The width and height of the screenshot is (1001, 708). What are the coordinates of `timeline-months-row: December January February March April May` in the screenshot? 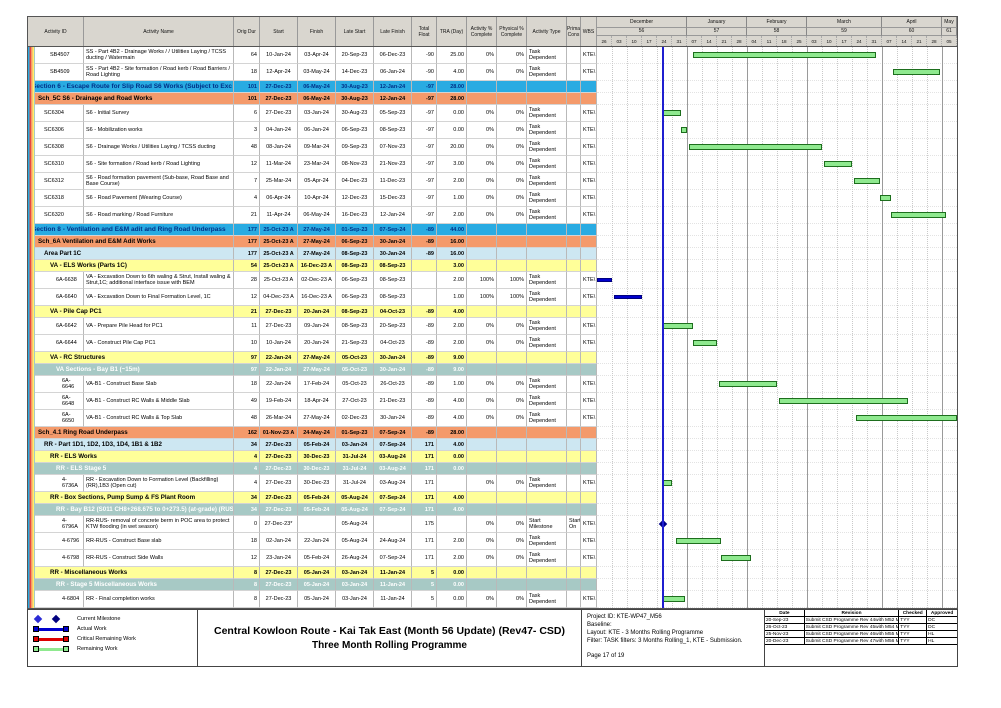 It's located at (777, 22).